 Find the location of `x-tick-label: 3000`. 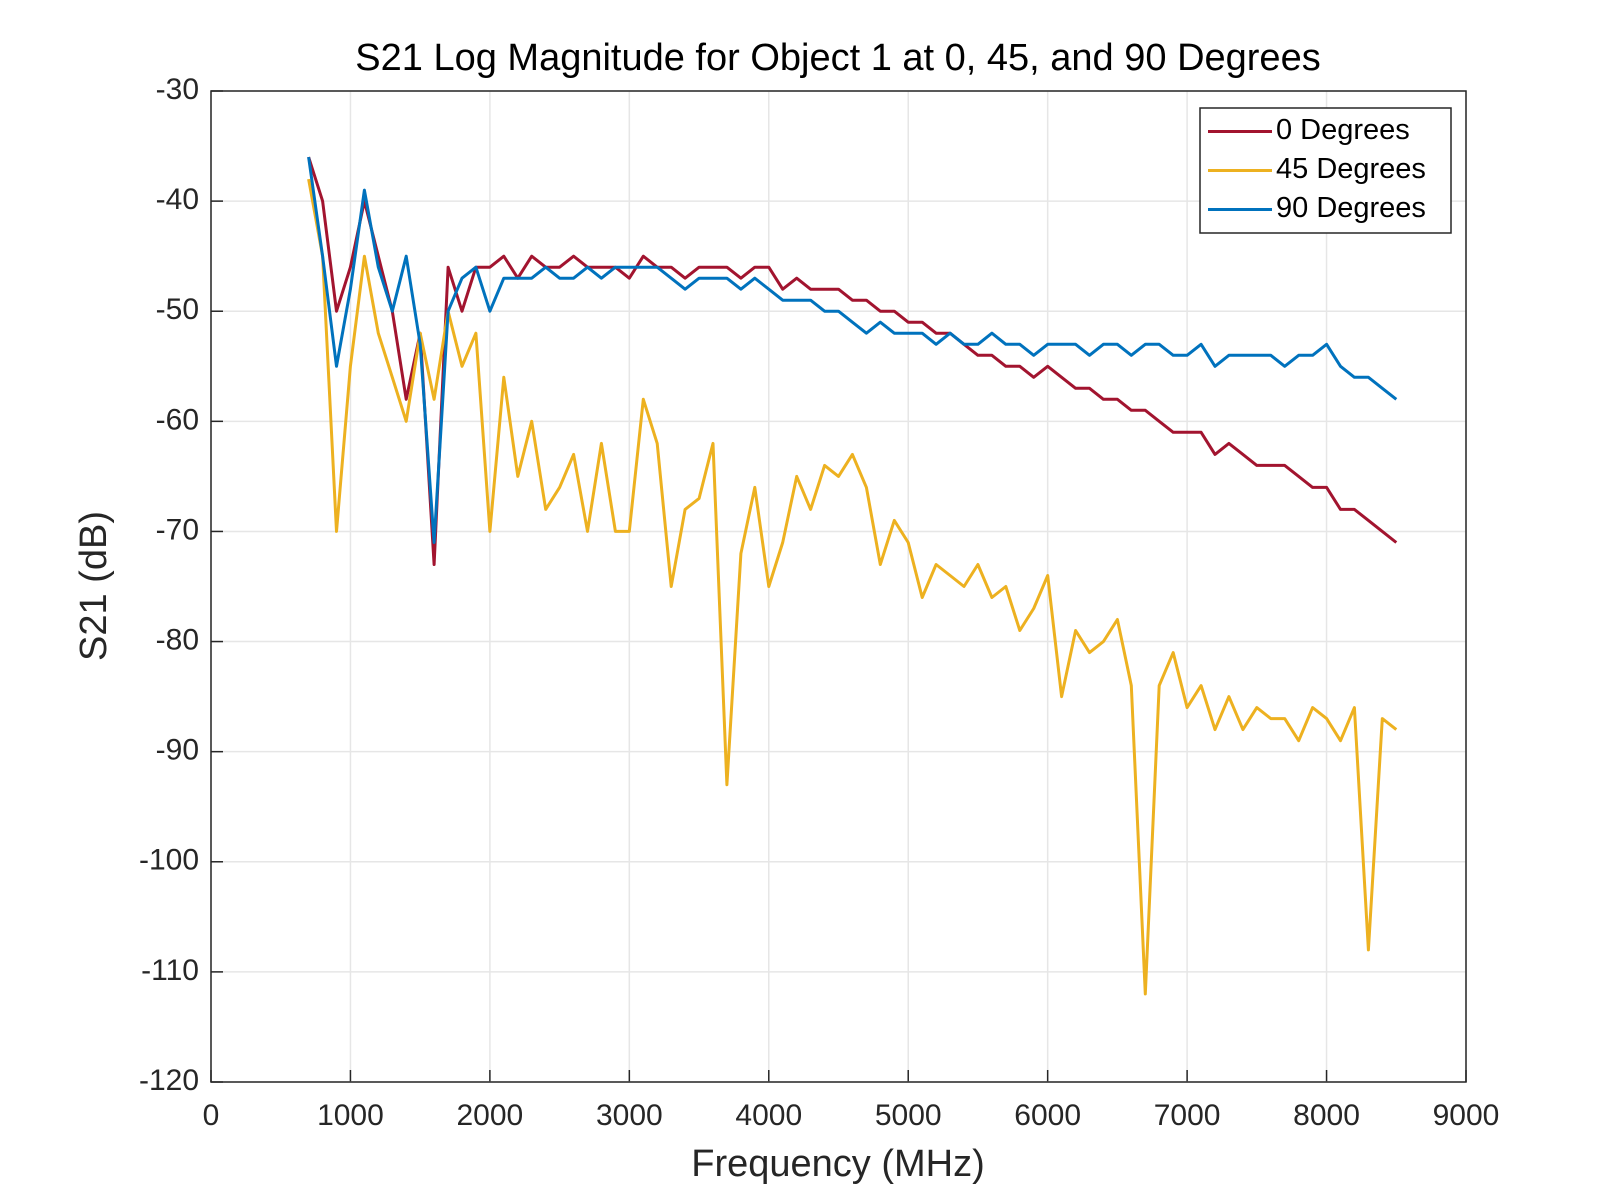

x-tick-label: 3000 is located at coordinates (629, 1115).